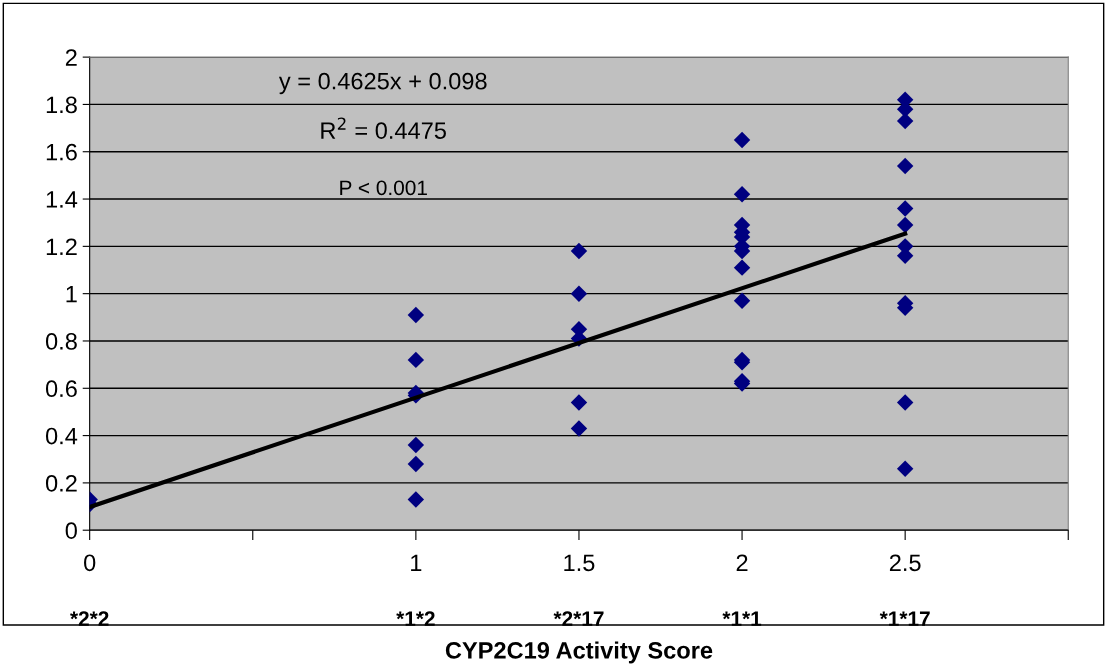  I want to click on y-tick-label: 2, so click(71, 57).